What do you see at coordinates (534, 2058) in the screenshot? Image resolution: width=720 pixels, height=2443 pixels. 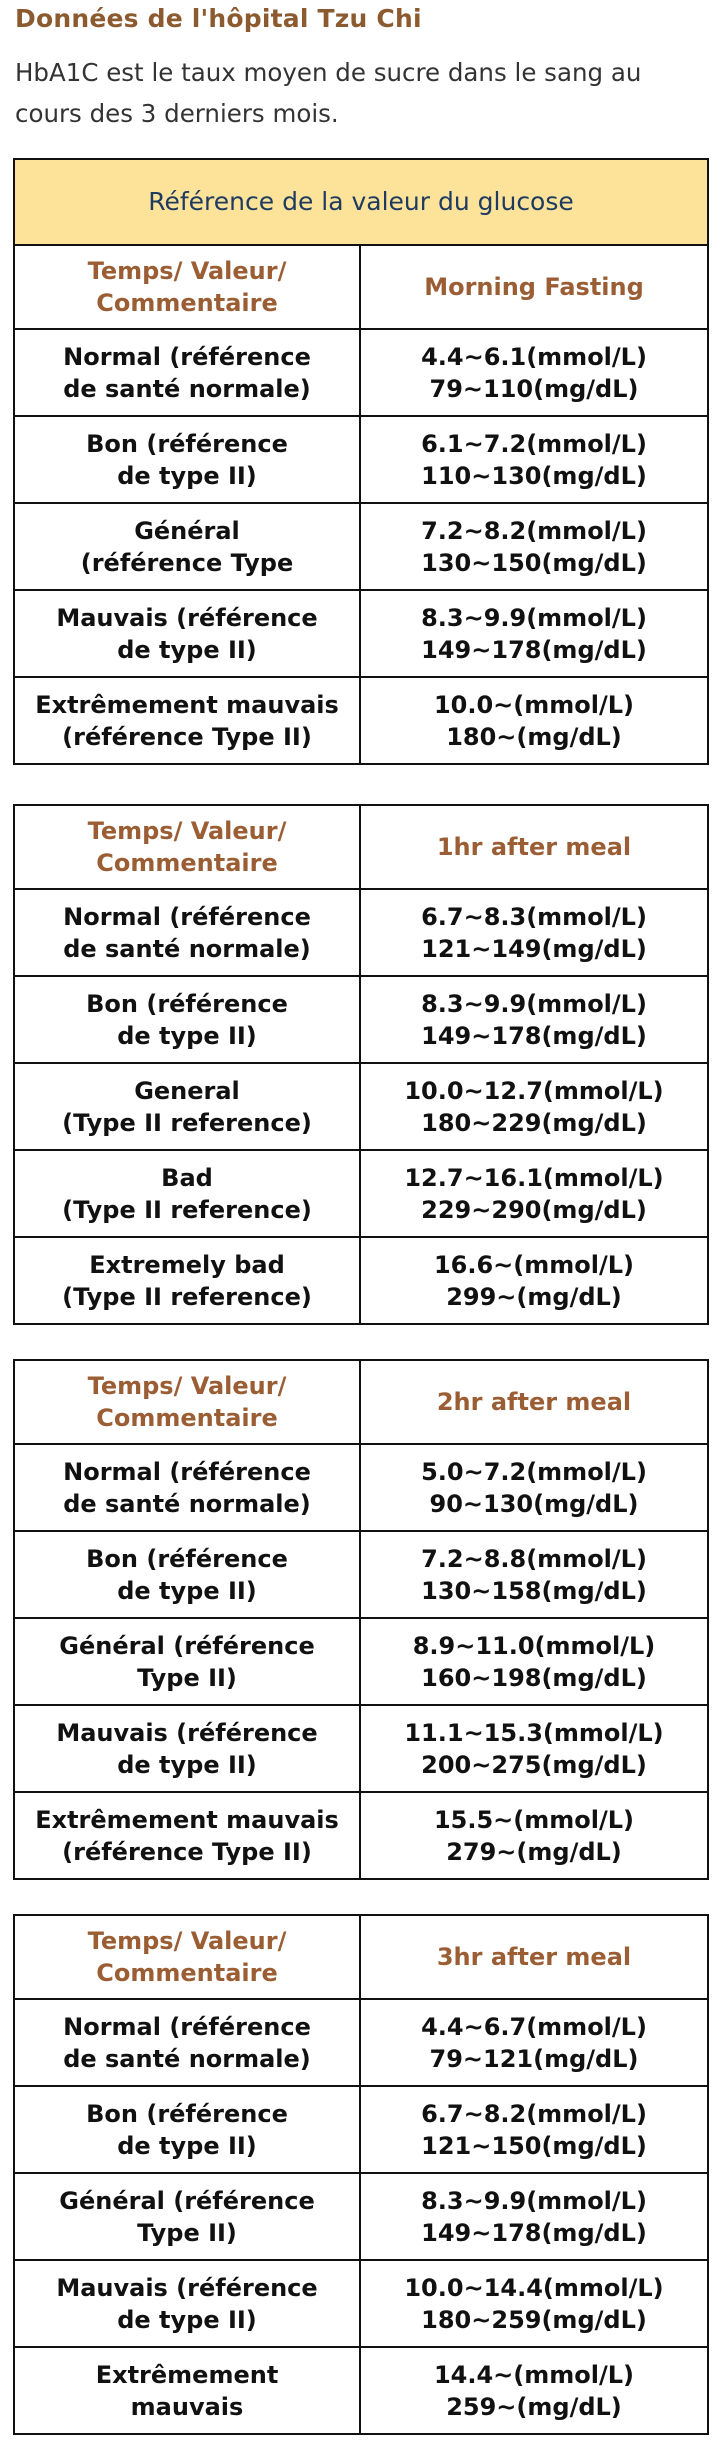 I see `cell-line: 79~121(mg/dL)` at bounding box center [534, 2058].